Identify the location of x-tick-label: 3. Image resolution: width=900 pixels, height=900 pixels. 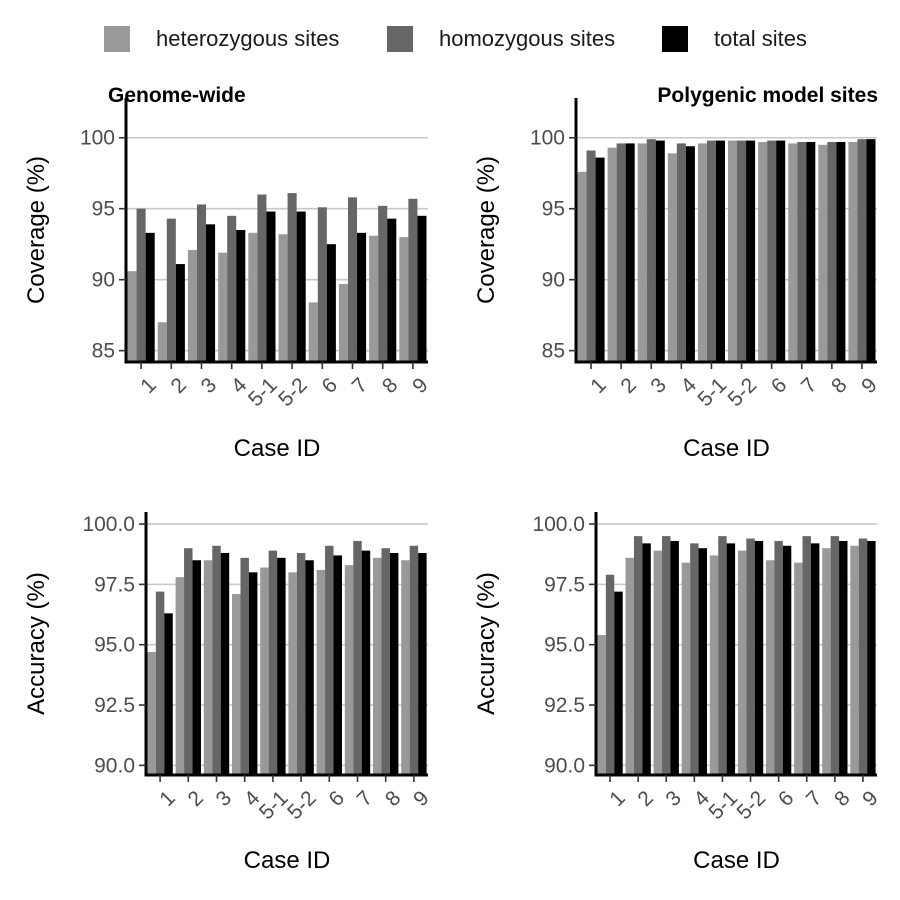
(673, 798).